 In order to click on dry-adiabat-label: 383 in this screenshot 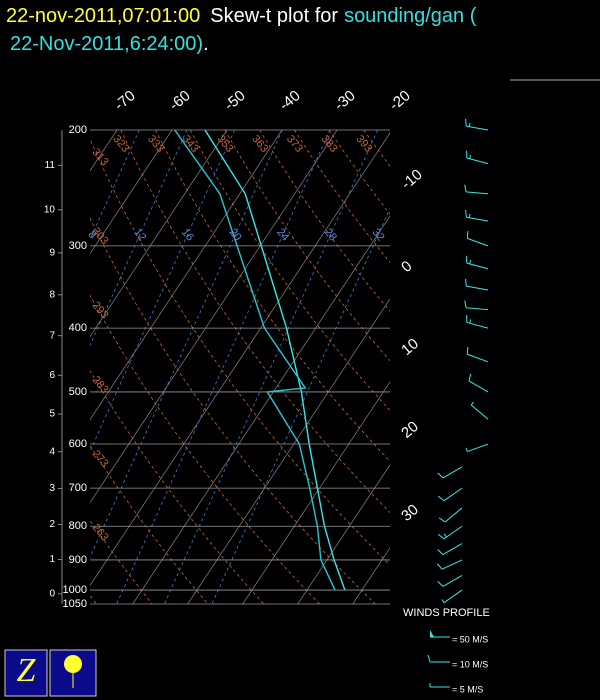, I will do `click(329, 144)`.